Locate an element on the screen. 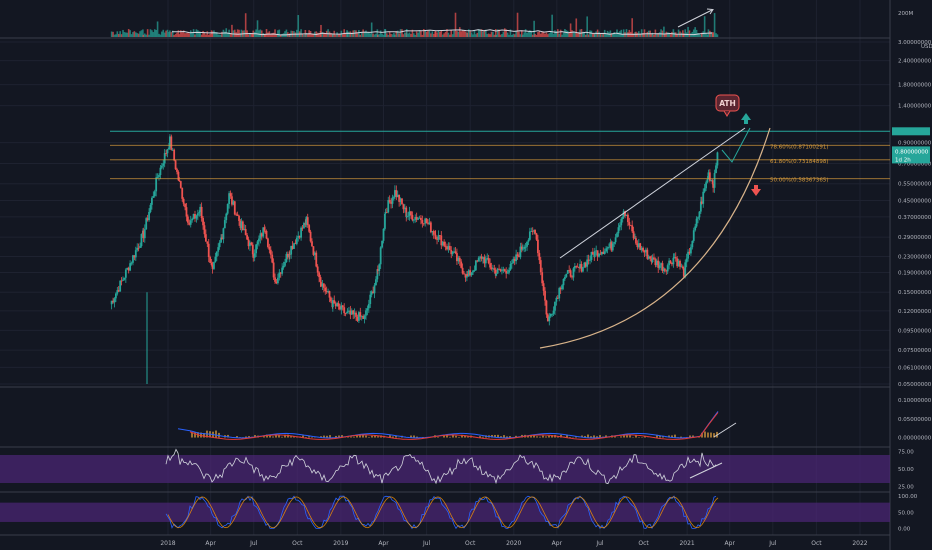 Image resolution: width=932 pixels, height=550 pixels. volume-tick-label: 200M is located at coordinates (905, 14).